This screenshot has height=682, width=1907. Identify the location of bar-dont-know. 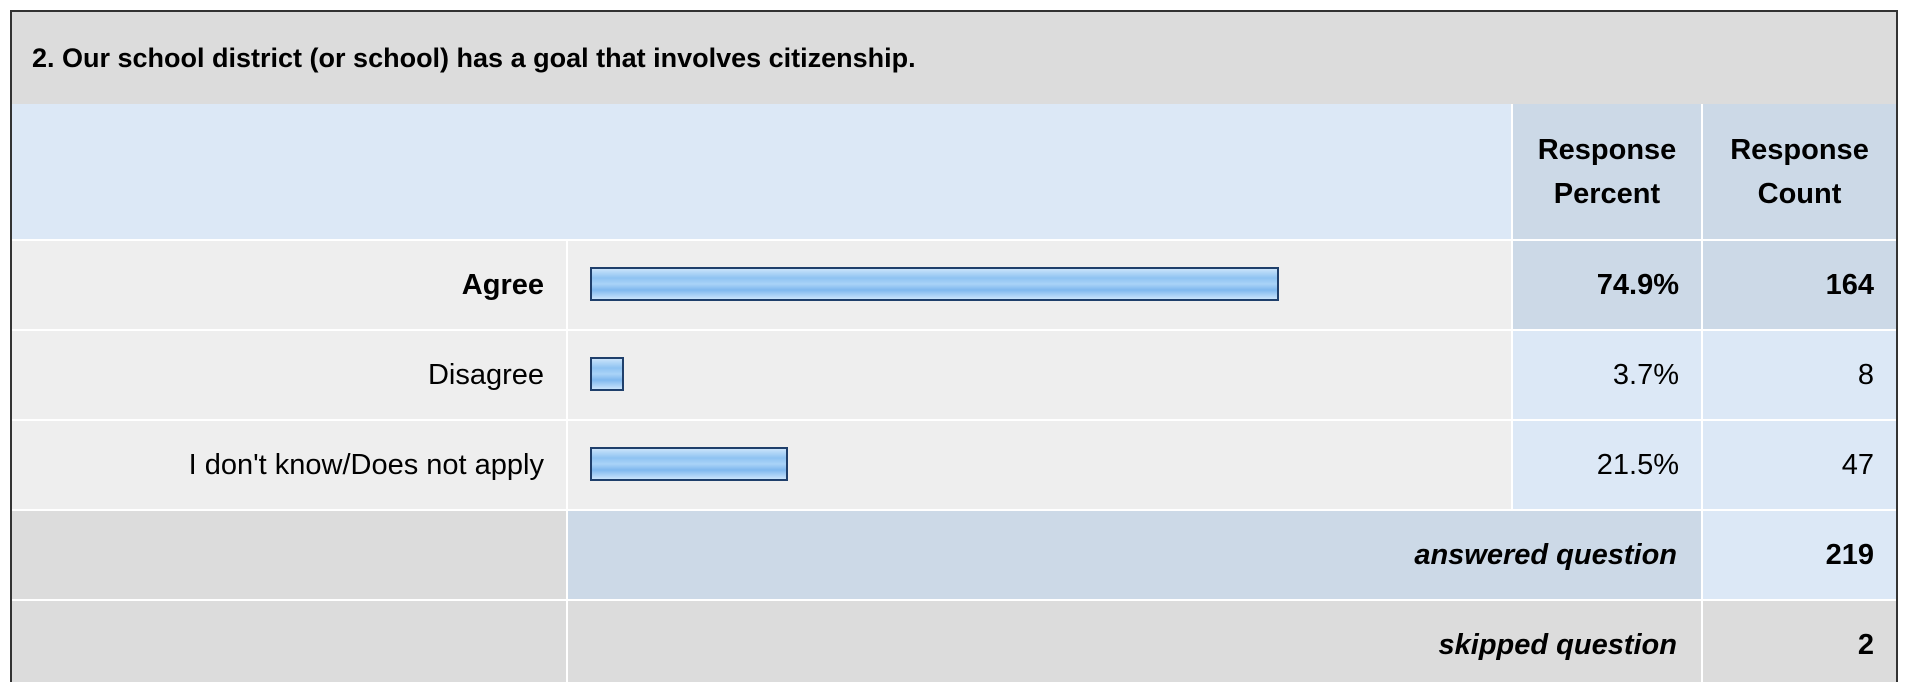
(689, 464).